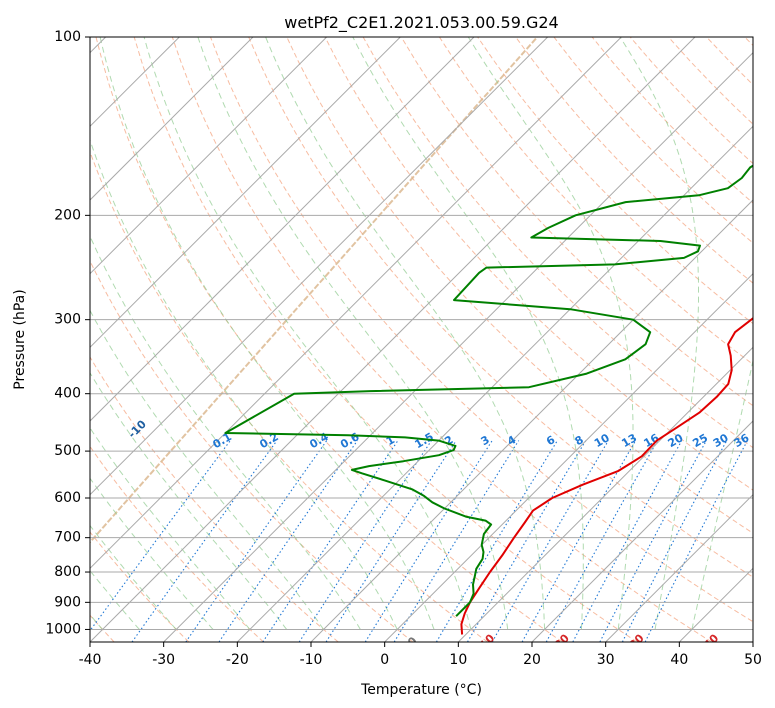 This screenshot has height=708, width=775. Describe the element at coordinates (421, 23) in the screenshot. I see `chart-title: wetPf2_C2E1.2021.053.00.59.G24` at that location.